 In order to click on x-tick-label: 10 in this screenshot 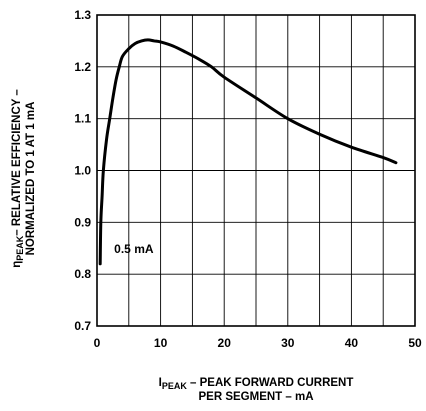, I will do `click(161, 343)`.